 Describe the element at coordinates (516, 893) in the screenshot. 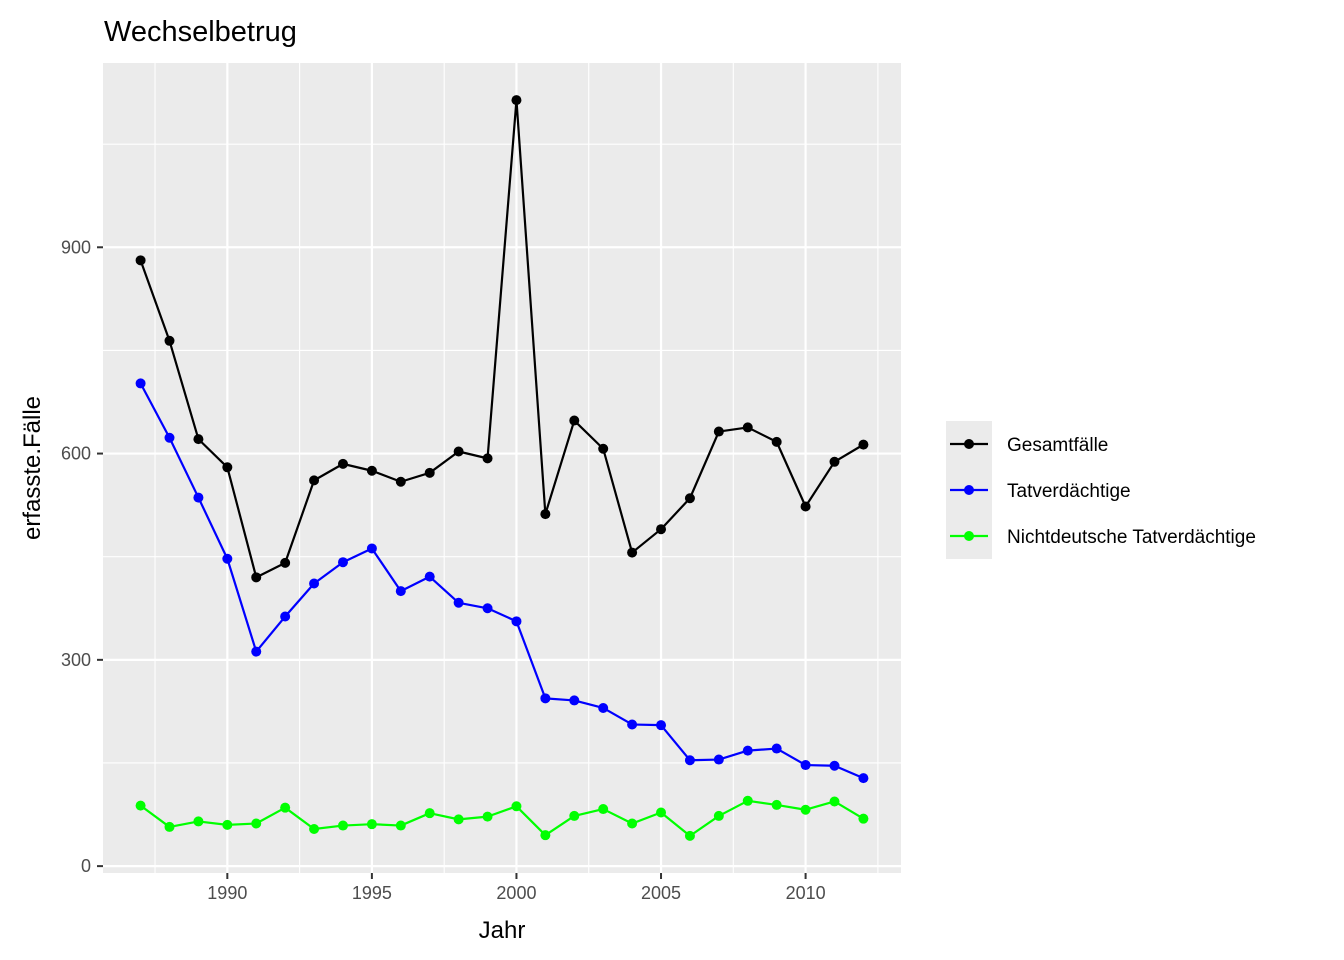

I see `x-tick-label: 2000` at that location.